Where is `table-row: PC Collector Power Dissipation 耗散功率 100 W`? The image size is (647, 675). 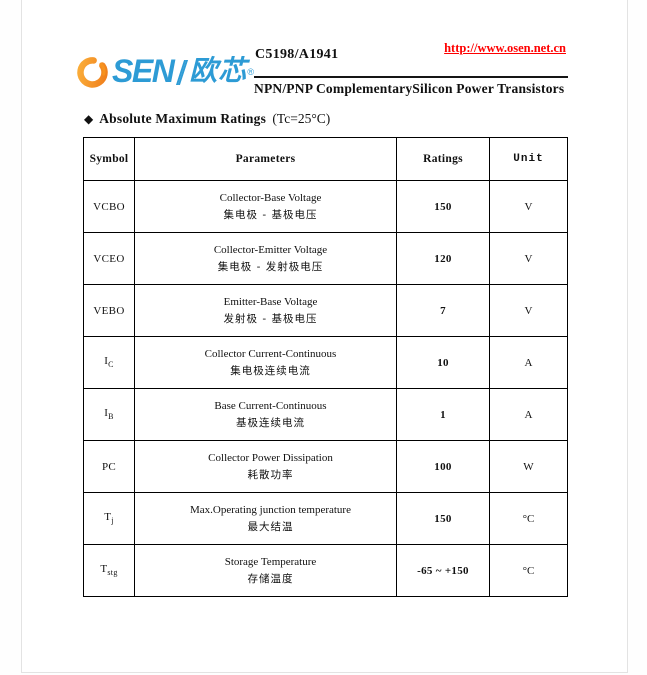 table-row: PC Collector Power Dissipation 耗散功率 100 W is located at coordinates (325, 466).